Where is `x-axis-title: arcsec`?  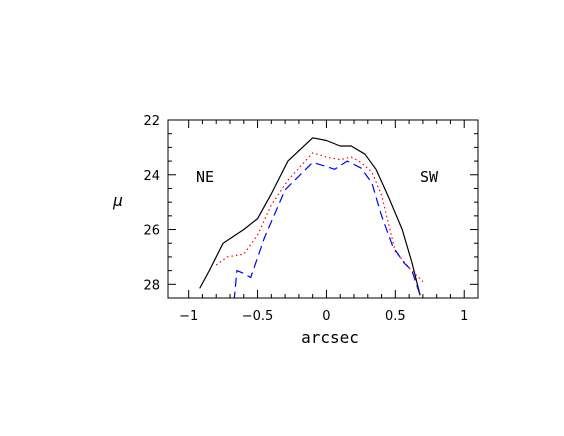 x-axis-title: arcsec is located at coordinates (330, 337).